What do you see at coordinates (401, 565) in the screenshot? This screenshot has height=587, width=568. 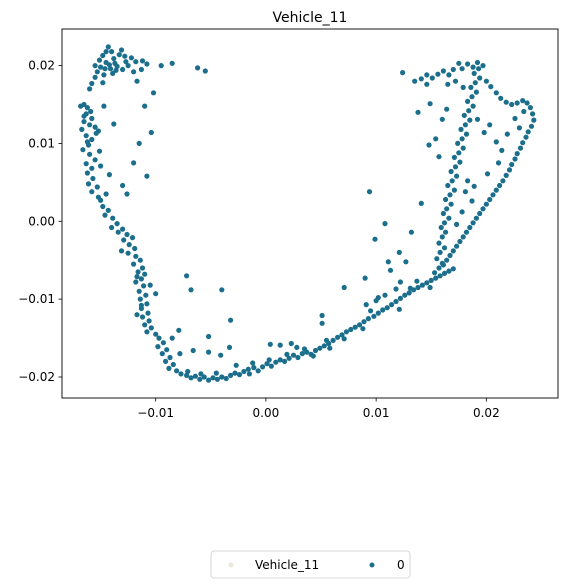 I see `legend-label-0: 0` at bounding box center [401, 565].